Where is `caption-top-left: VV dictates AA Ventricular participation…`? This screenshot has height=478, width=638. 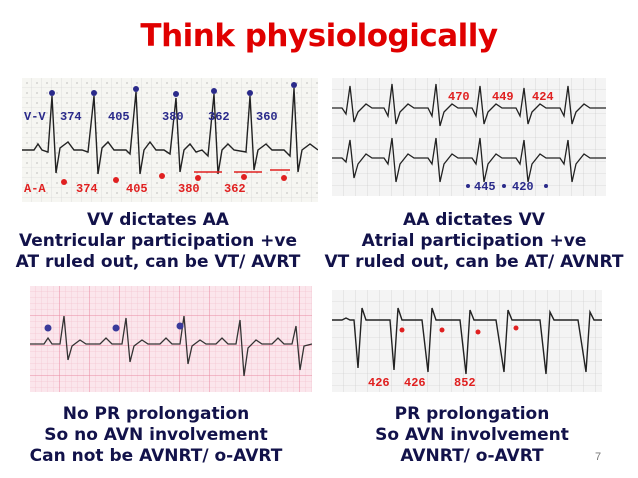
caption-top-left: VV dictates AA Ventricular participation… is located at coordinates (158, 241).